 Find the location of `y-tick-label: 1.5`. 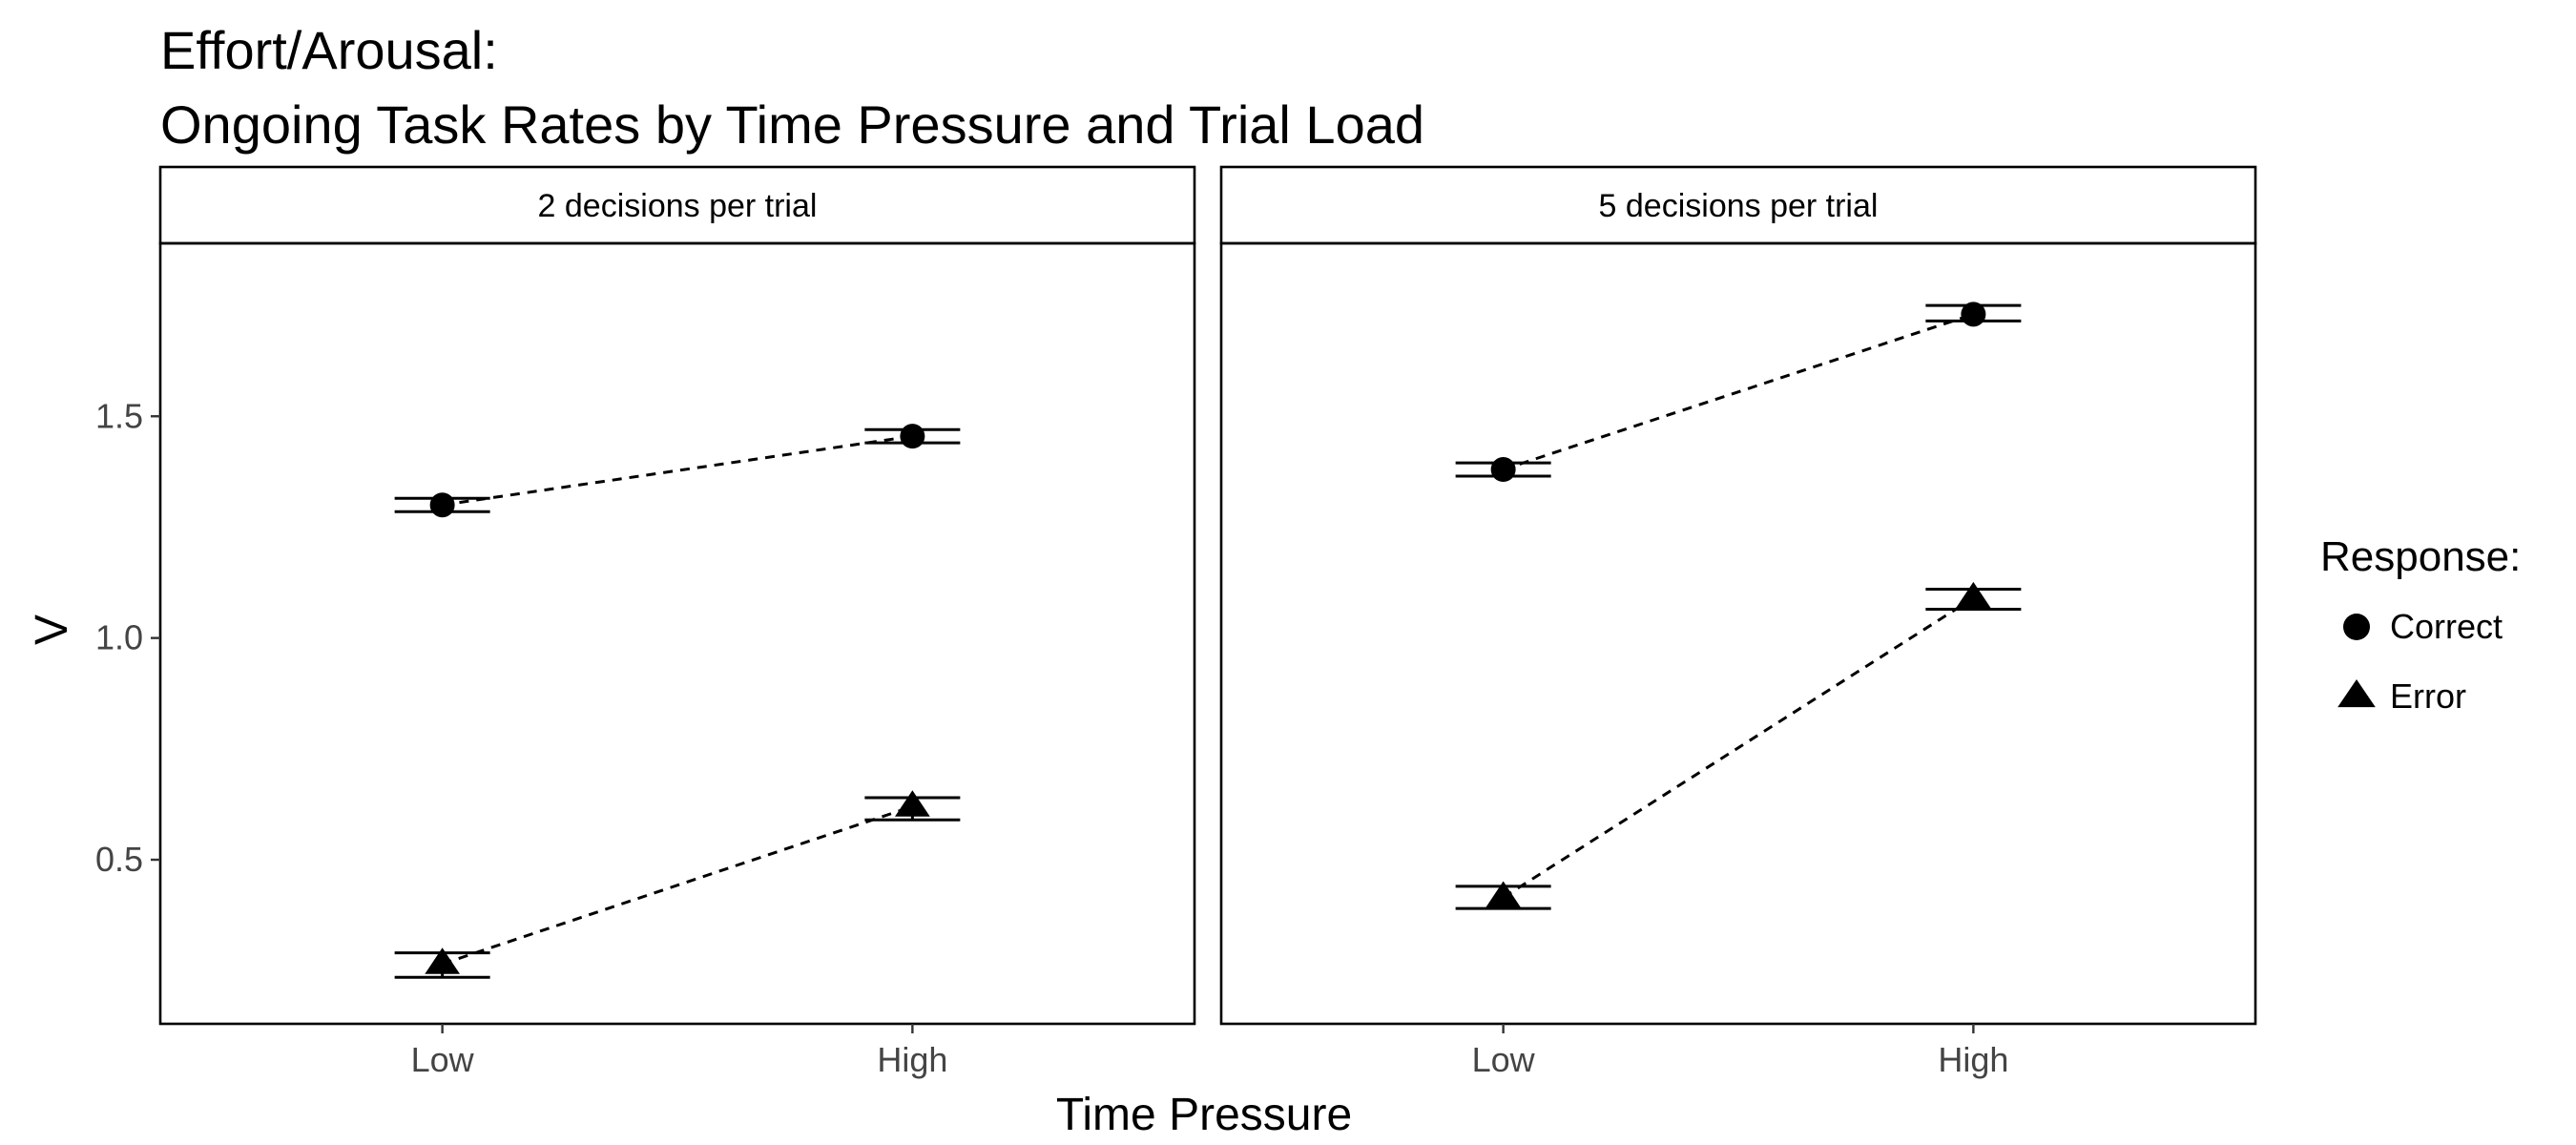

y-tick-label: 1.5 is located at coordinates (119, 416).